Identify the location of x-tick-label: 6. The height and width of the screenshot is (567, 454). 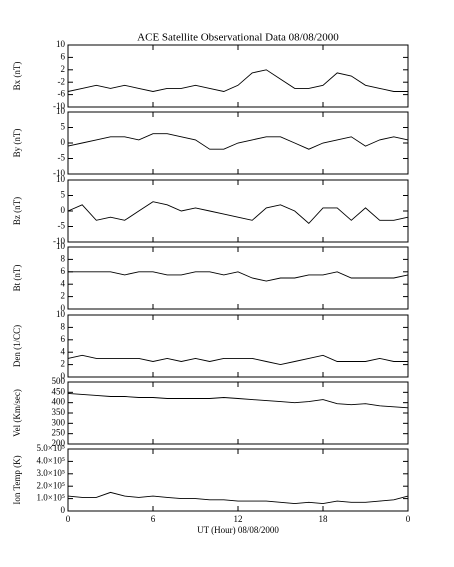
(153, 519).